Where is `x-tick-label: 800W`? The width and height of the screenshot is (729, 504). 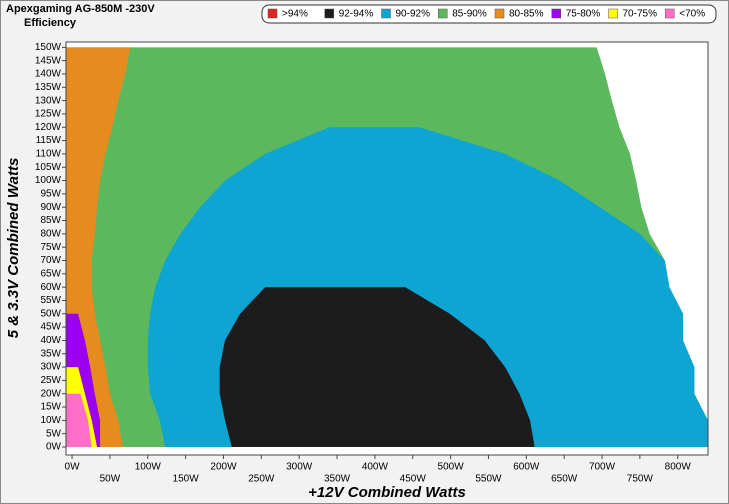
x-tick-label: 800W is located at coordinates (678, 467).